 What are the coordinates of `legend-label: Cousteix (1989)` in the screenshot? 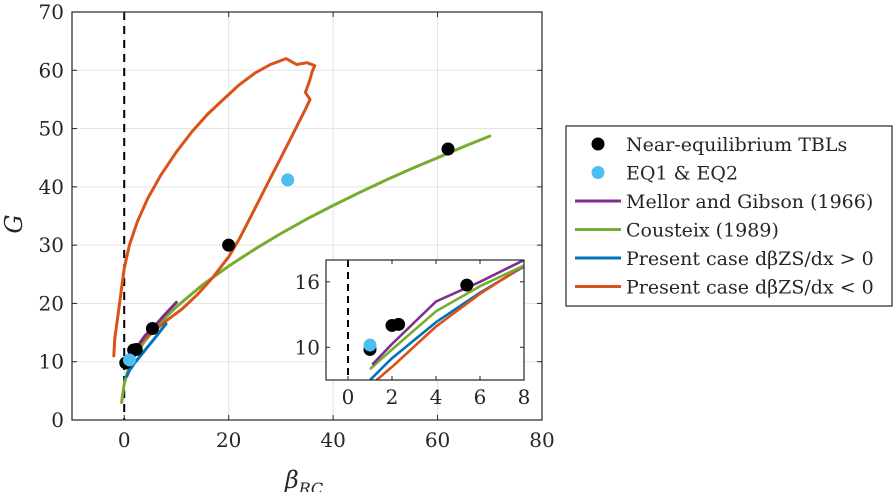 It's located at (702, 231).